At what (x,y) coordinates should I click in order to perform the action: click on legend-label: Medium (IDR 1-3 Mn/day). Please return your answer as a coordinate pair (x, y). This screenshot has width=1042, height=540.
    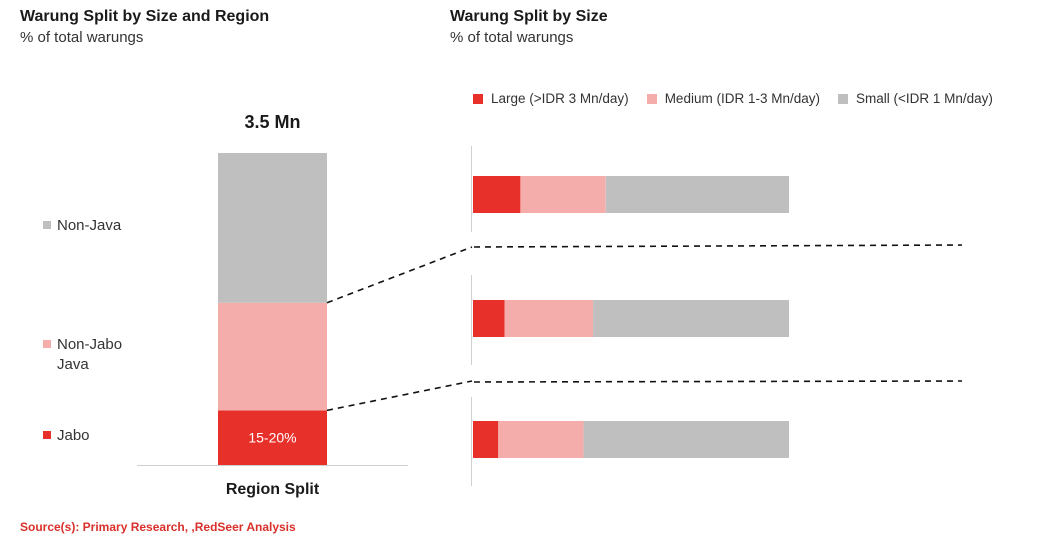
    Looking at the image, I should click on (742, 98).